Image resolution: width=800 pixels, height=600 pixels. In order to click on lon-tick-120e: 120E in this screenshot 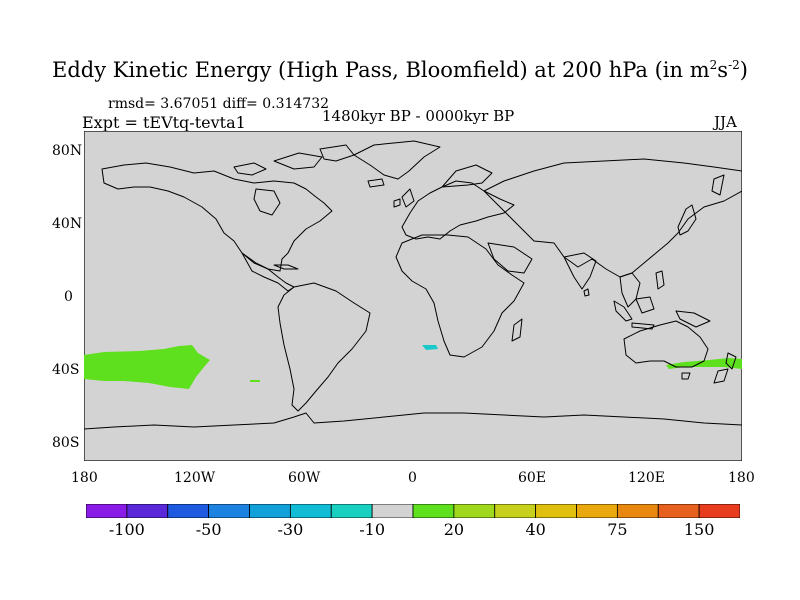, I will do `click(646, 478)`.